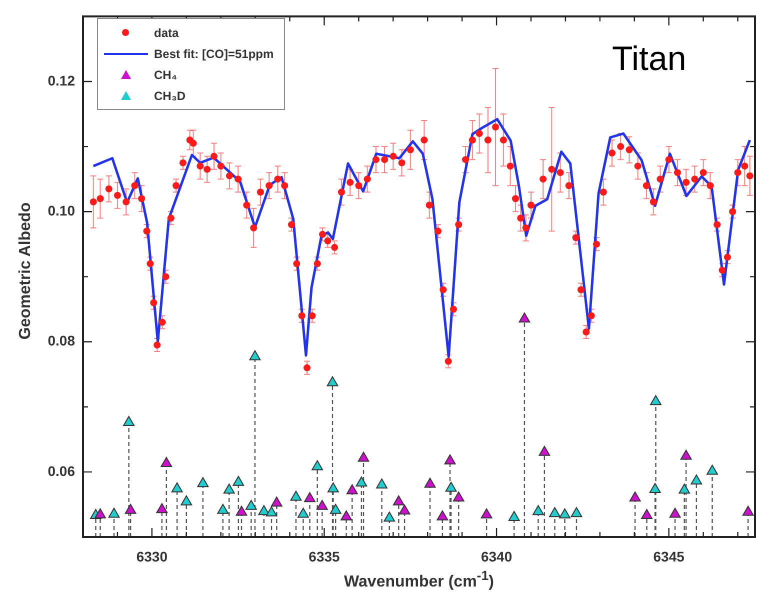 This screenshot has width=764, height=602. Describe the element at coordinates (419, 580) in the screenshot. I see `x-axis-title: Wavenumber (cm$^{-1}$)` at that location.